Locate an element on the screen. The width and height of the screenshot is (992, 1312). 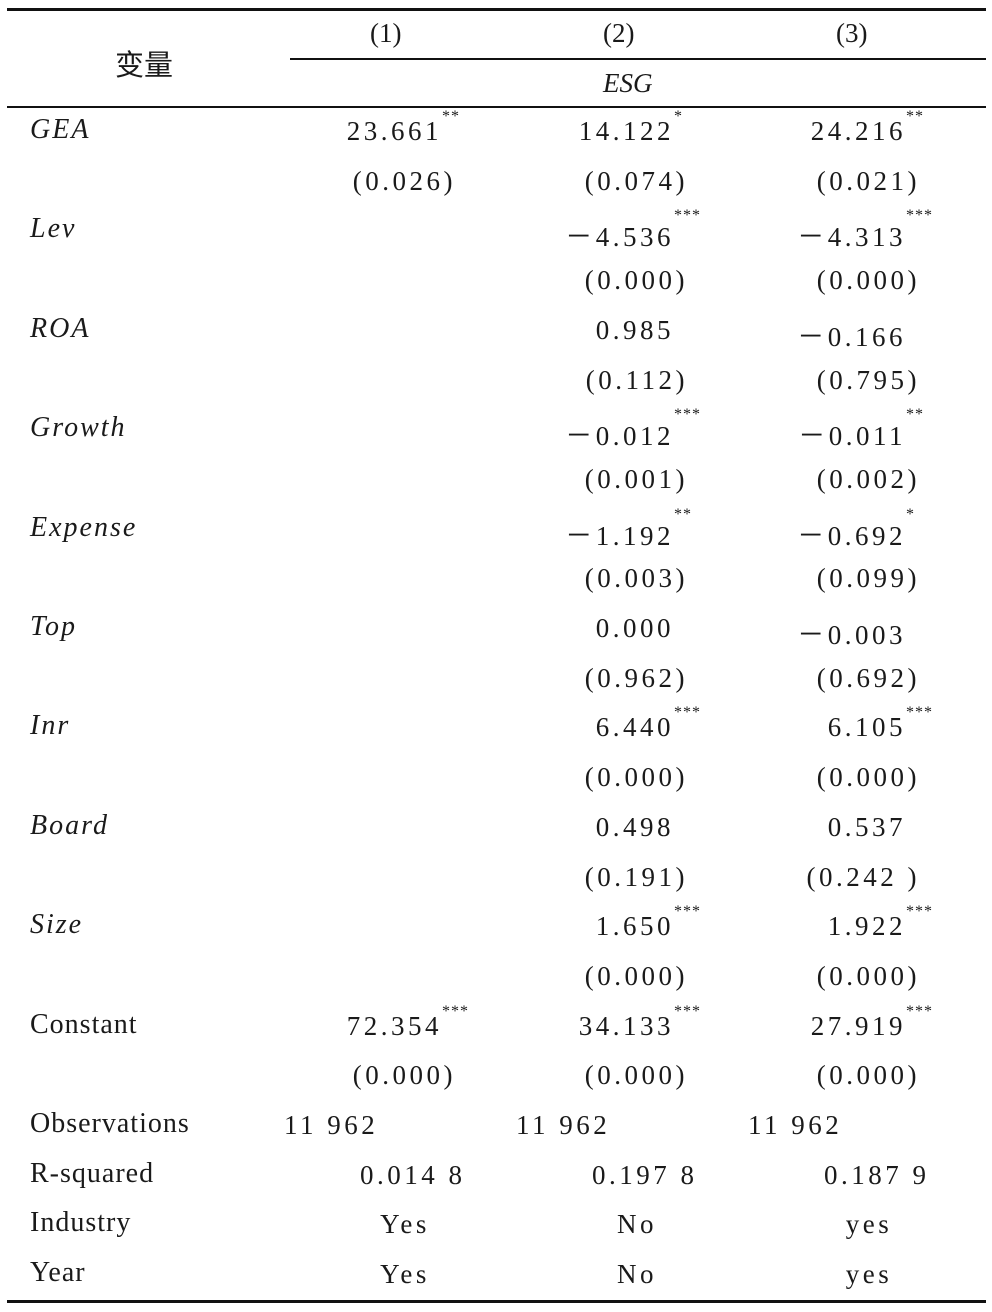
p-value: (0.001) is located at coordinates (636, 478).